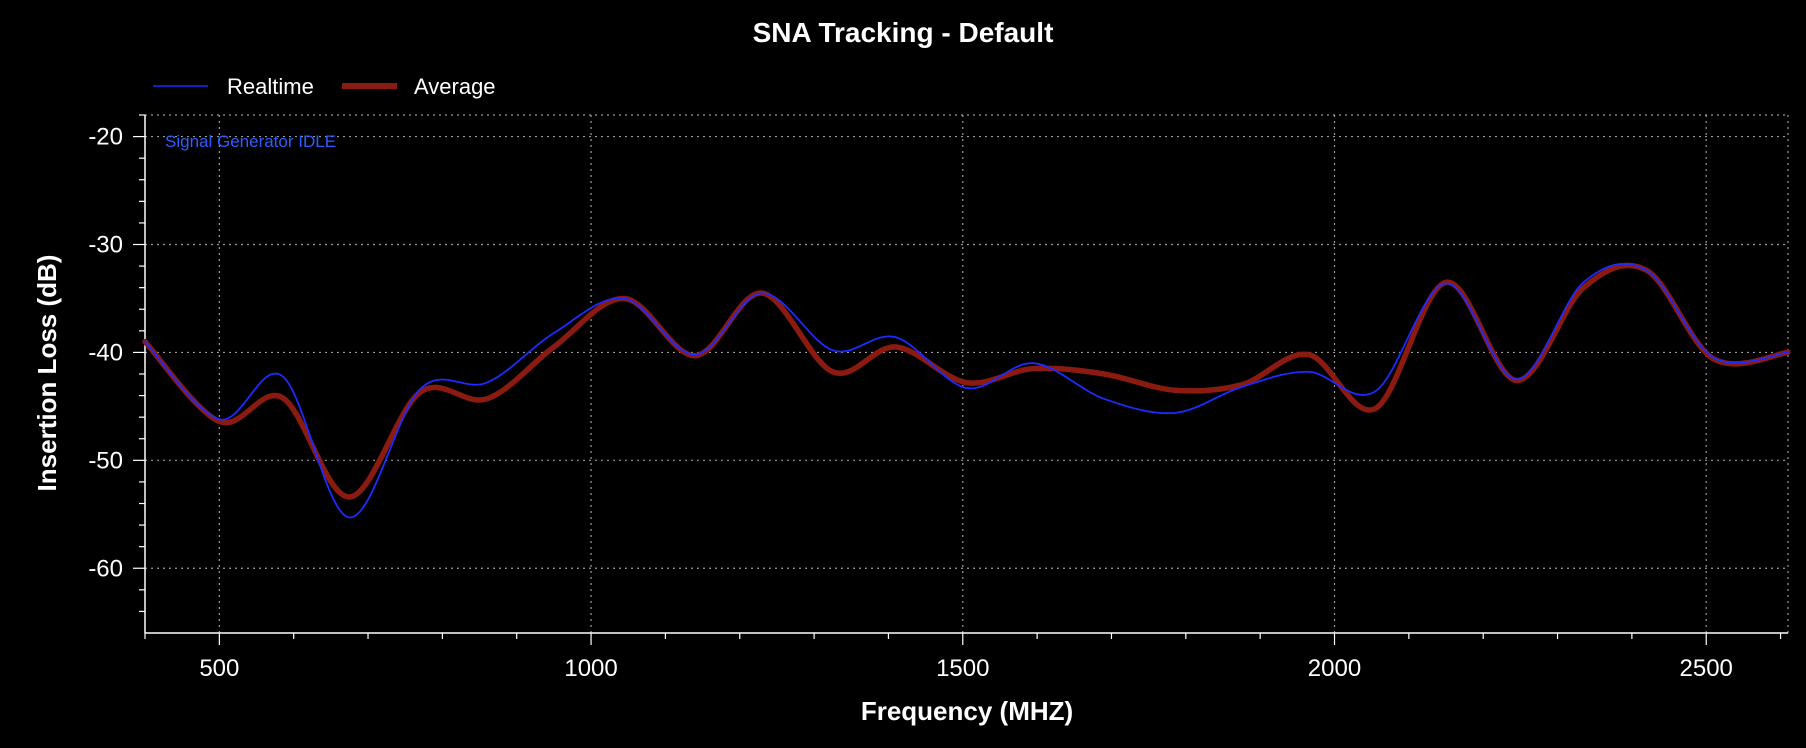  What do you see at coordinates (219, 668) in the screenshot?
I see `x-tick-label: 500` at bounding box center [219, 668].